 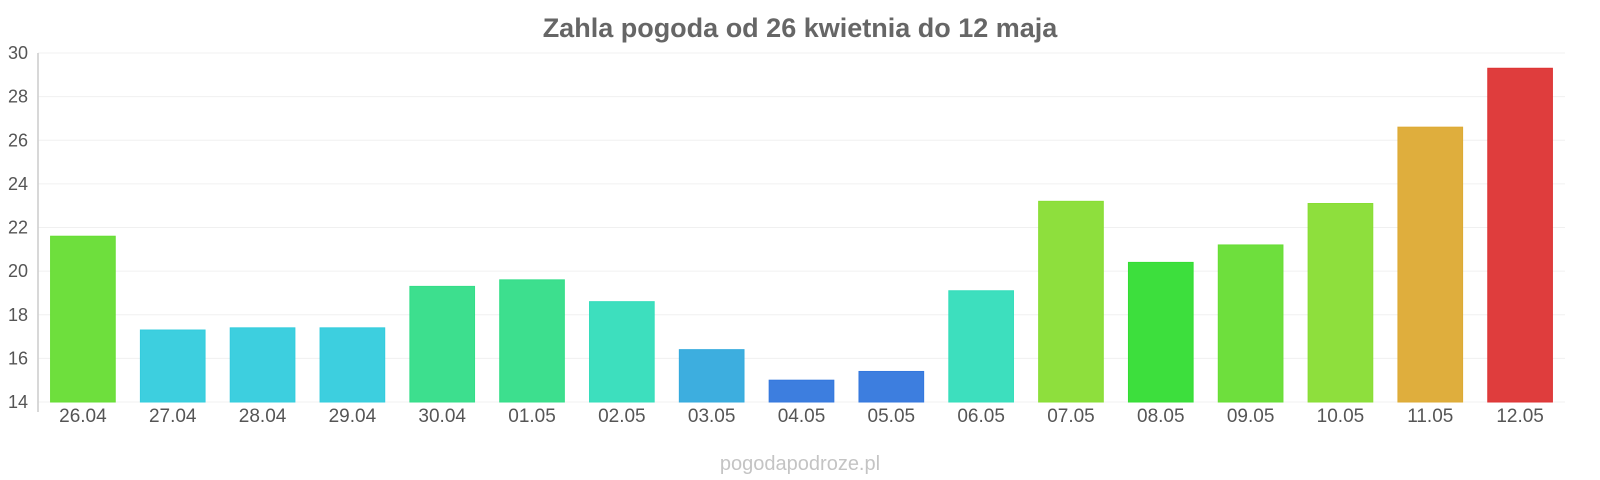 What do you see at coordinates (1520, 235) in the screenshot?
I see `bar-12.05` at bounding box center [1520, 235].